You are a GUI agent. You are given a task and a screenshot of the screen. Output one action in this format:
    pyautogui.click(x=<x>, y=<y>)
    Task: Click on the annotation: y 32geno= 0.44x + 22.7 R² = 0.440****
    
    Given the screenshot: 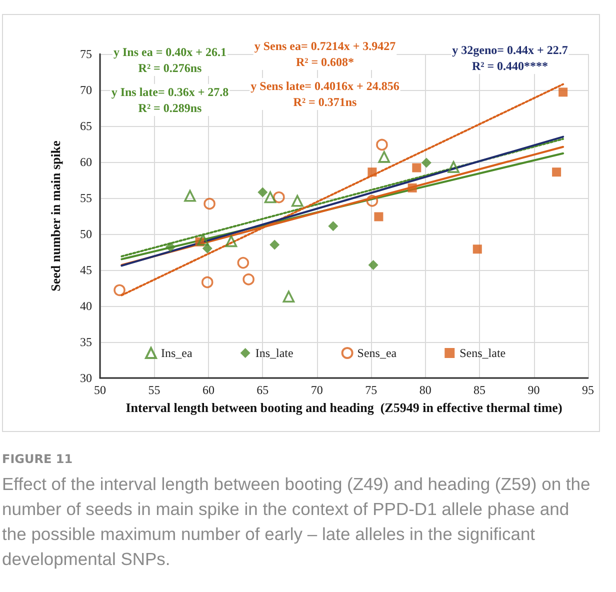 What is the action you would take?
    pyautogui.click(x=510, y=58)
    